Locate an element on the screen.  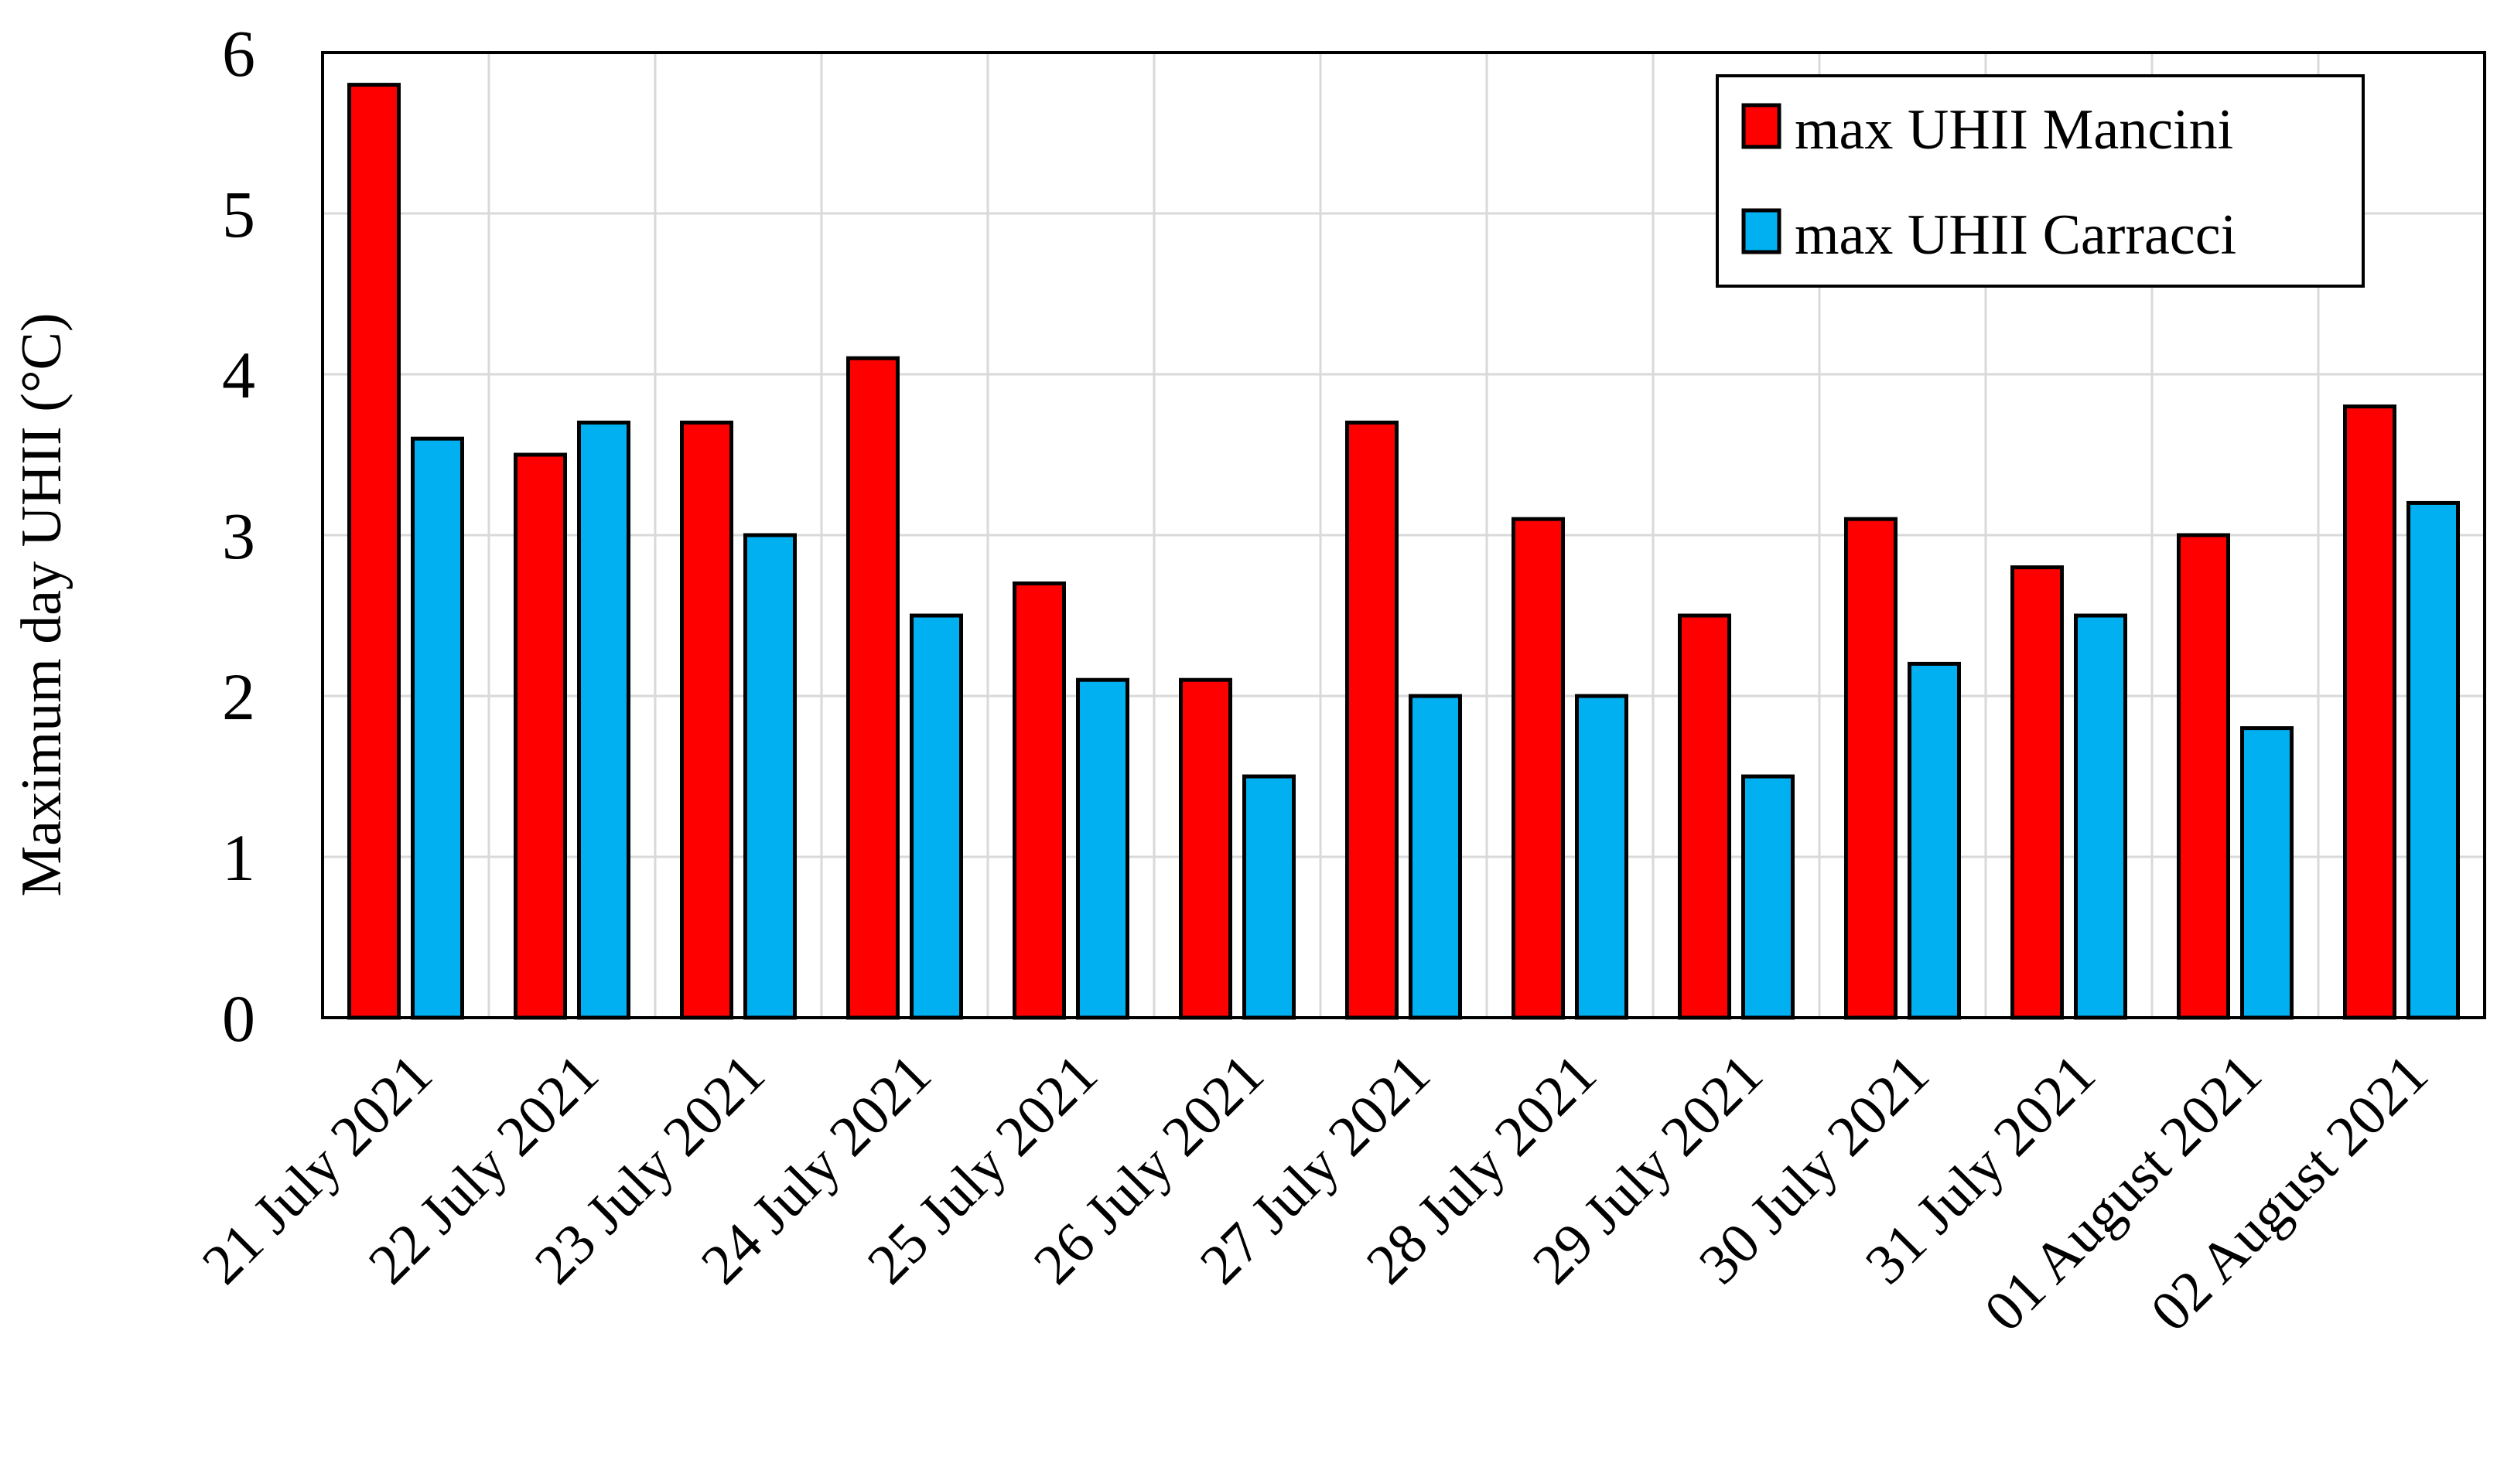
y-tick-label: 2 is located at coordinates (239, 697).